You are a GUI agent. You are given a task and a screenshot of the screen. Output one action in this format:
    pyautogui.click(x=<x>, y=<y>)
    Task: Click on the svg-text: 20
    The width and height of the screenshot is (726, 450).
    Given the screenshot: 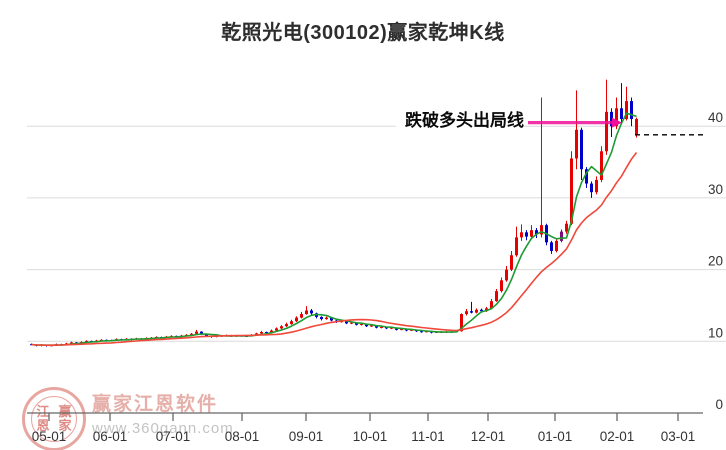 What is the action you would take?
    pyautogui.click(x=715, y=261)
    